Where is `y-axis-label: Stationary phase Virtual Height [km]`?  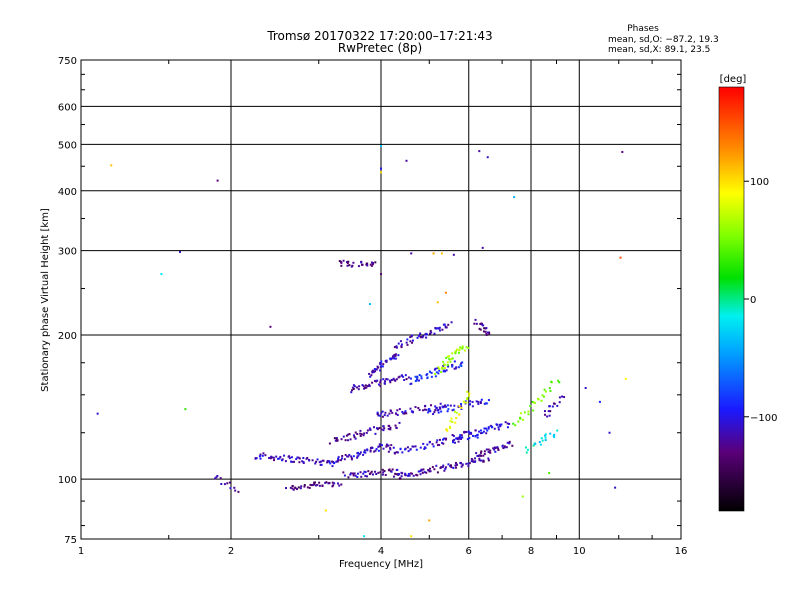
y-axis-label: Stationary phase Virtual Height [km] is located at coordinates (45, 300).